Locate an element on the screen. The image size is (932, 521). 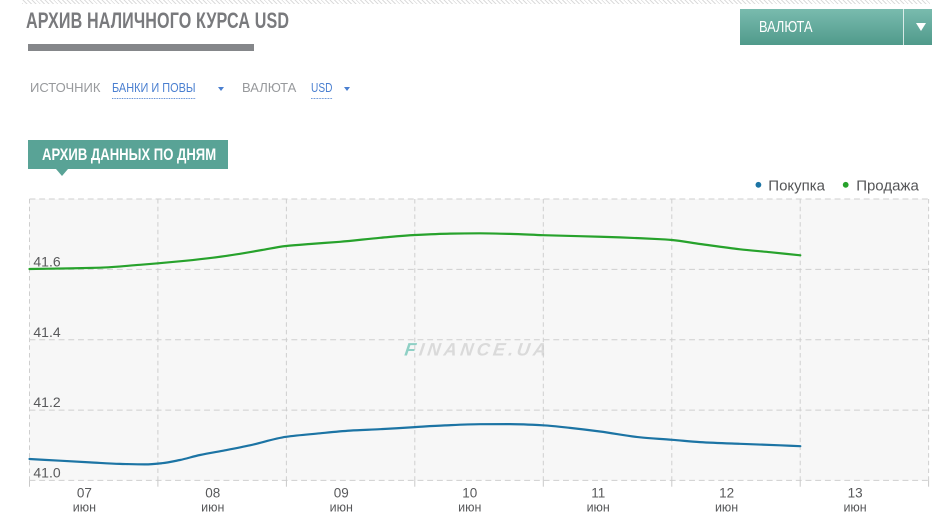
svg-text: 12 is located at coordinates (726, 493).